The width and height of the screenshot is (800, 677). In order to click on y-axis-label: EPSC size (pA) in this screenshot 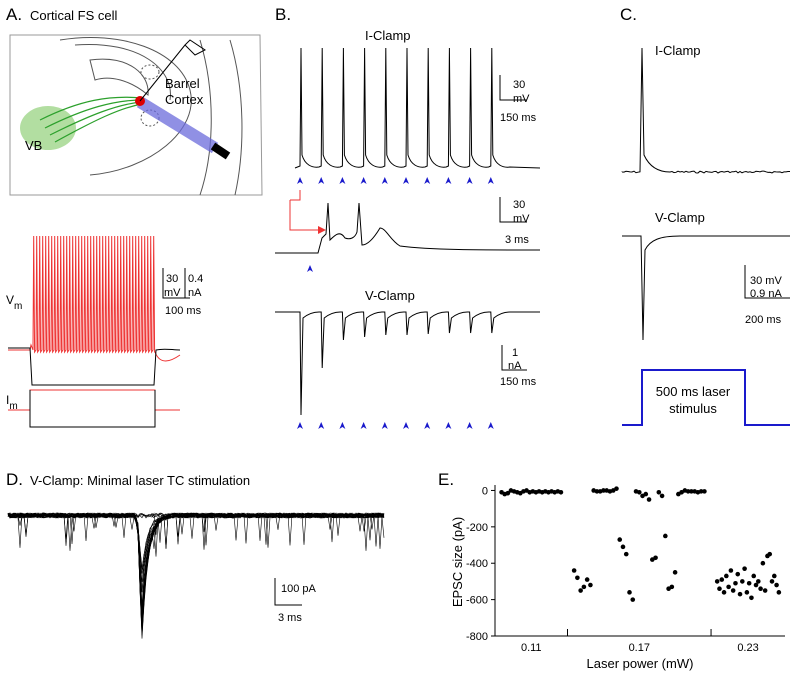, I will do `click(457, 562)`.